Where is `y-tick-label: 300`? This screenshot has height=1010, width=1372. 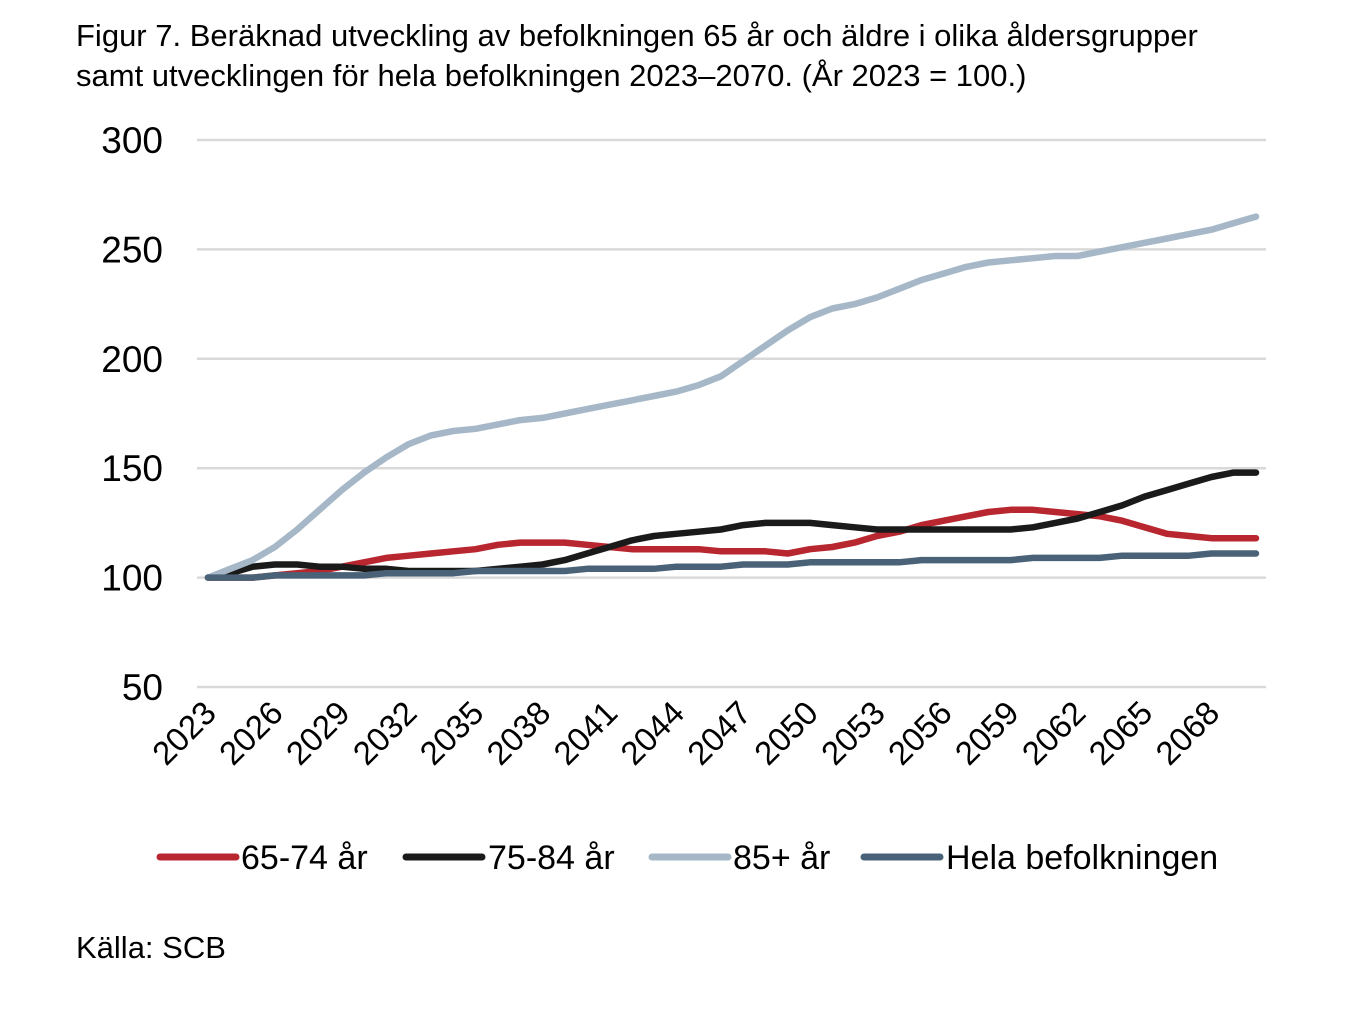
y-tick-label: 300 is located at coordinates (132, 140).